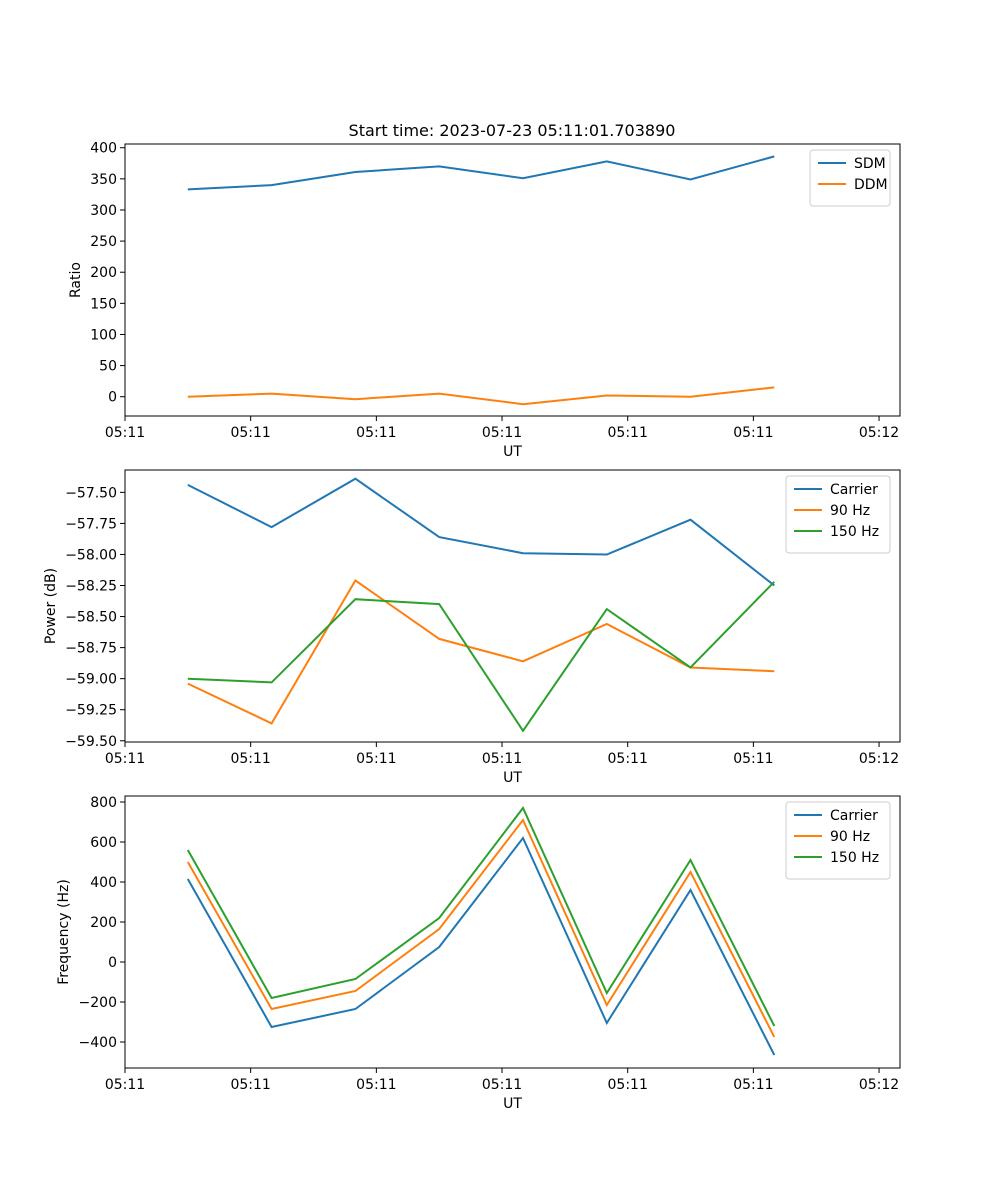 The width and height of the screenshot is (1000, 1200). What do you see at coordinates (871, 185) in the screenshot?
I see `legend-label: DDM` at bounding box center [871, 185].